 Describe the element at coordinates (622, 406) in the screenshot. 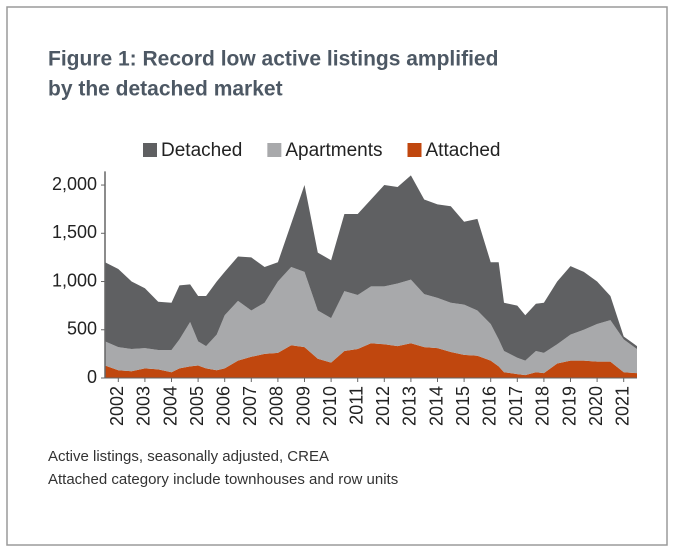

I see `x-tick-label: 2021` at that location.